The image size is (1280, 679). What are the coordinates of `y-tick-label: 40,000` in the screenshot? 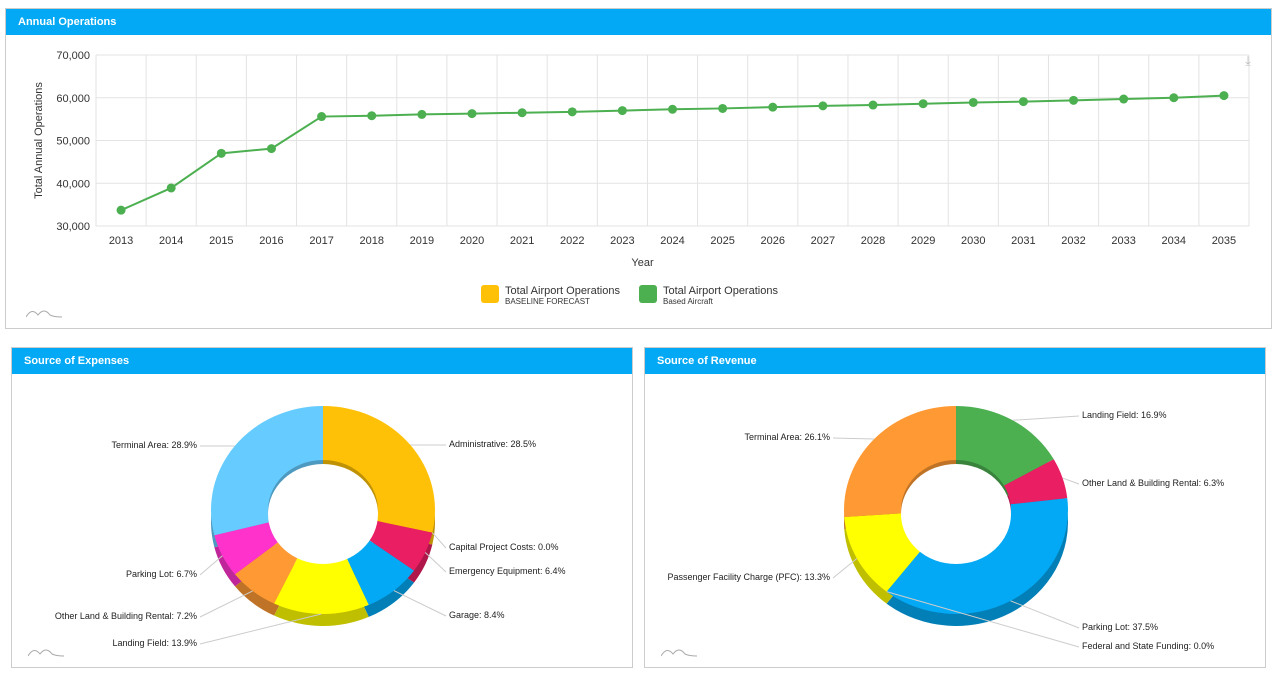 It's located at (73, 184).